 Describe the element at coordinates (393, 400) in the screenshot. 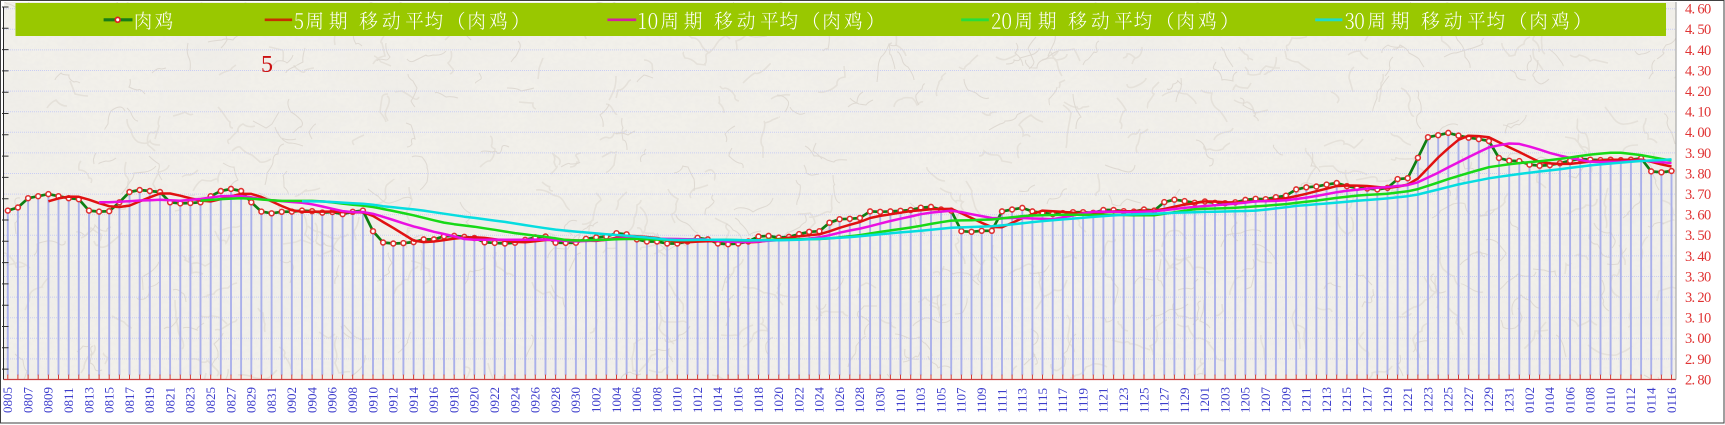

I see `svg-text: 0912` at that location.